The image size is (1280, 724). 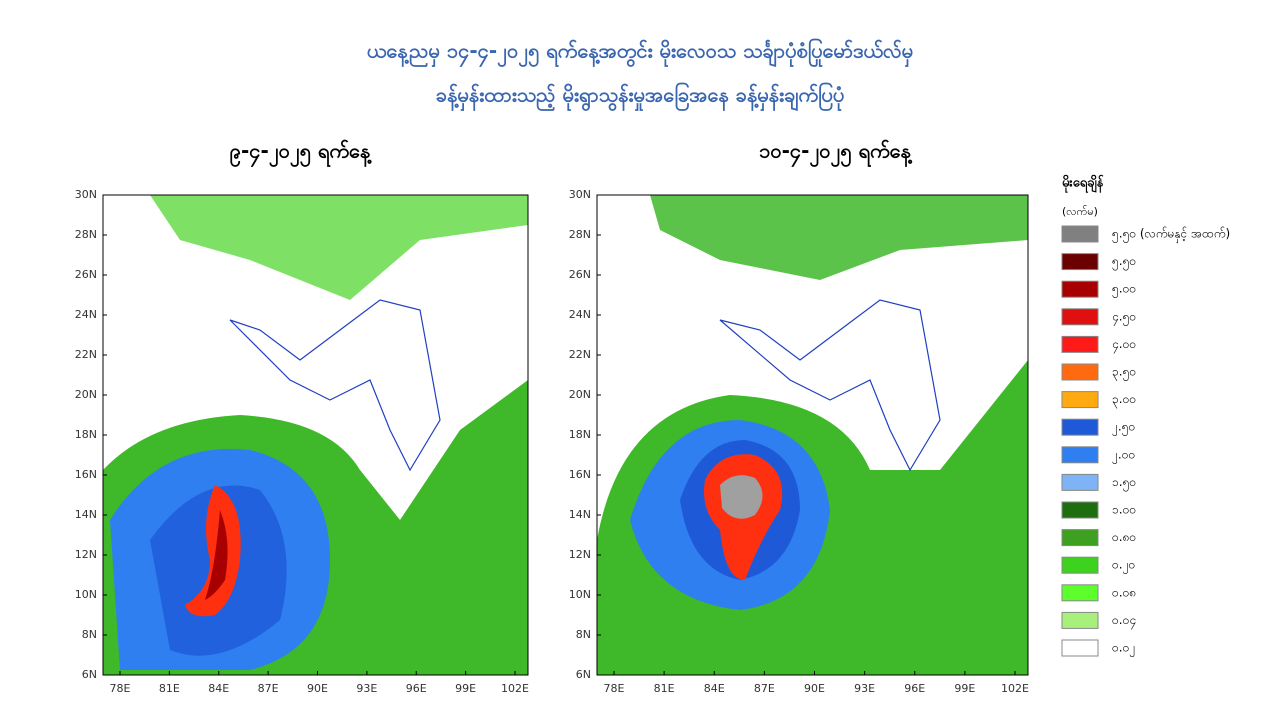 I want to click on legend-label: ၀.၀၈, so click(x=1124, y=592).